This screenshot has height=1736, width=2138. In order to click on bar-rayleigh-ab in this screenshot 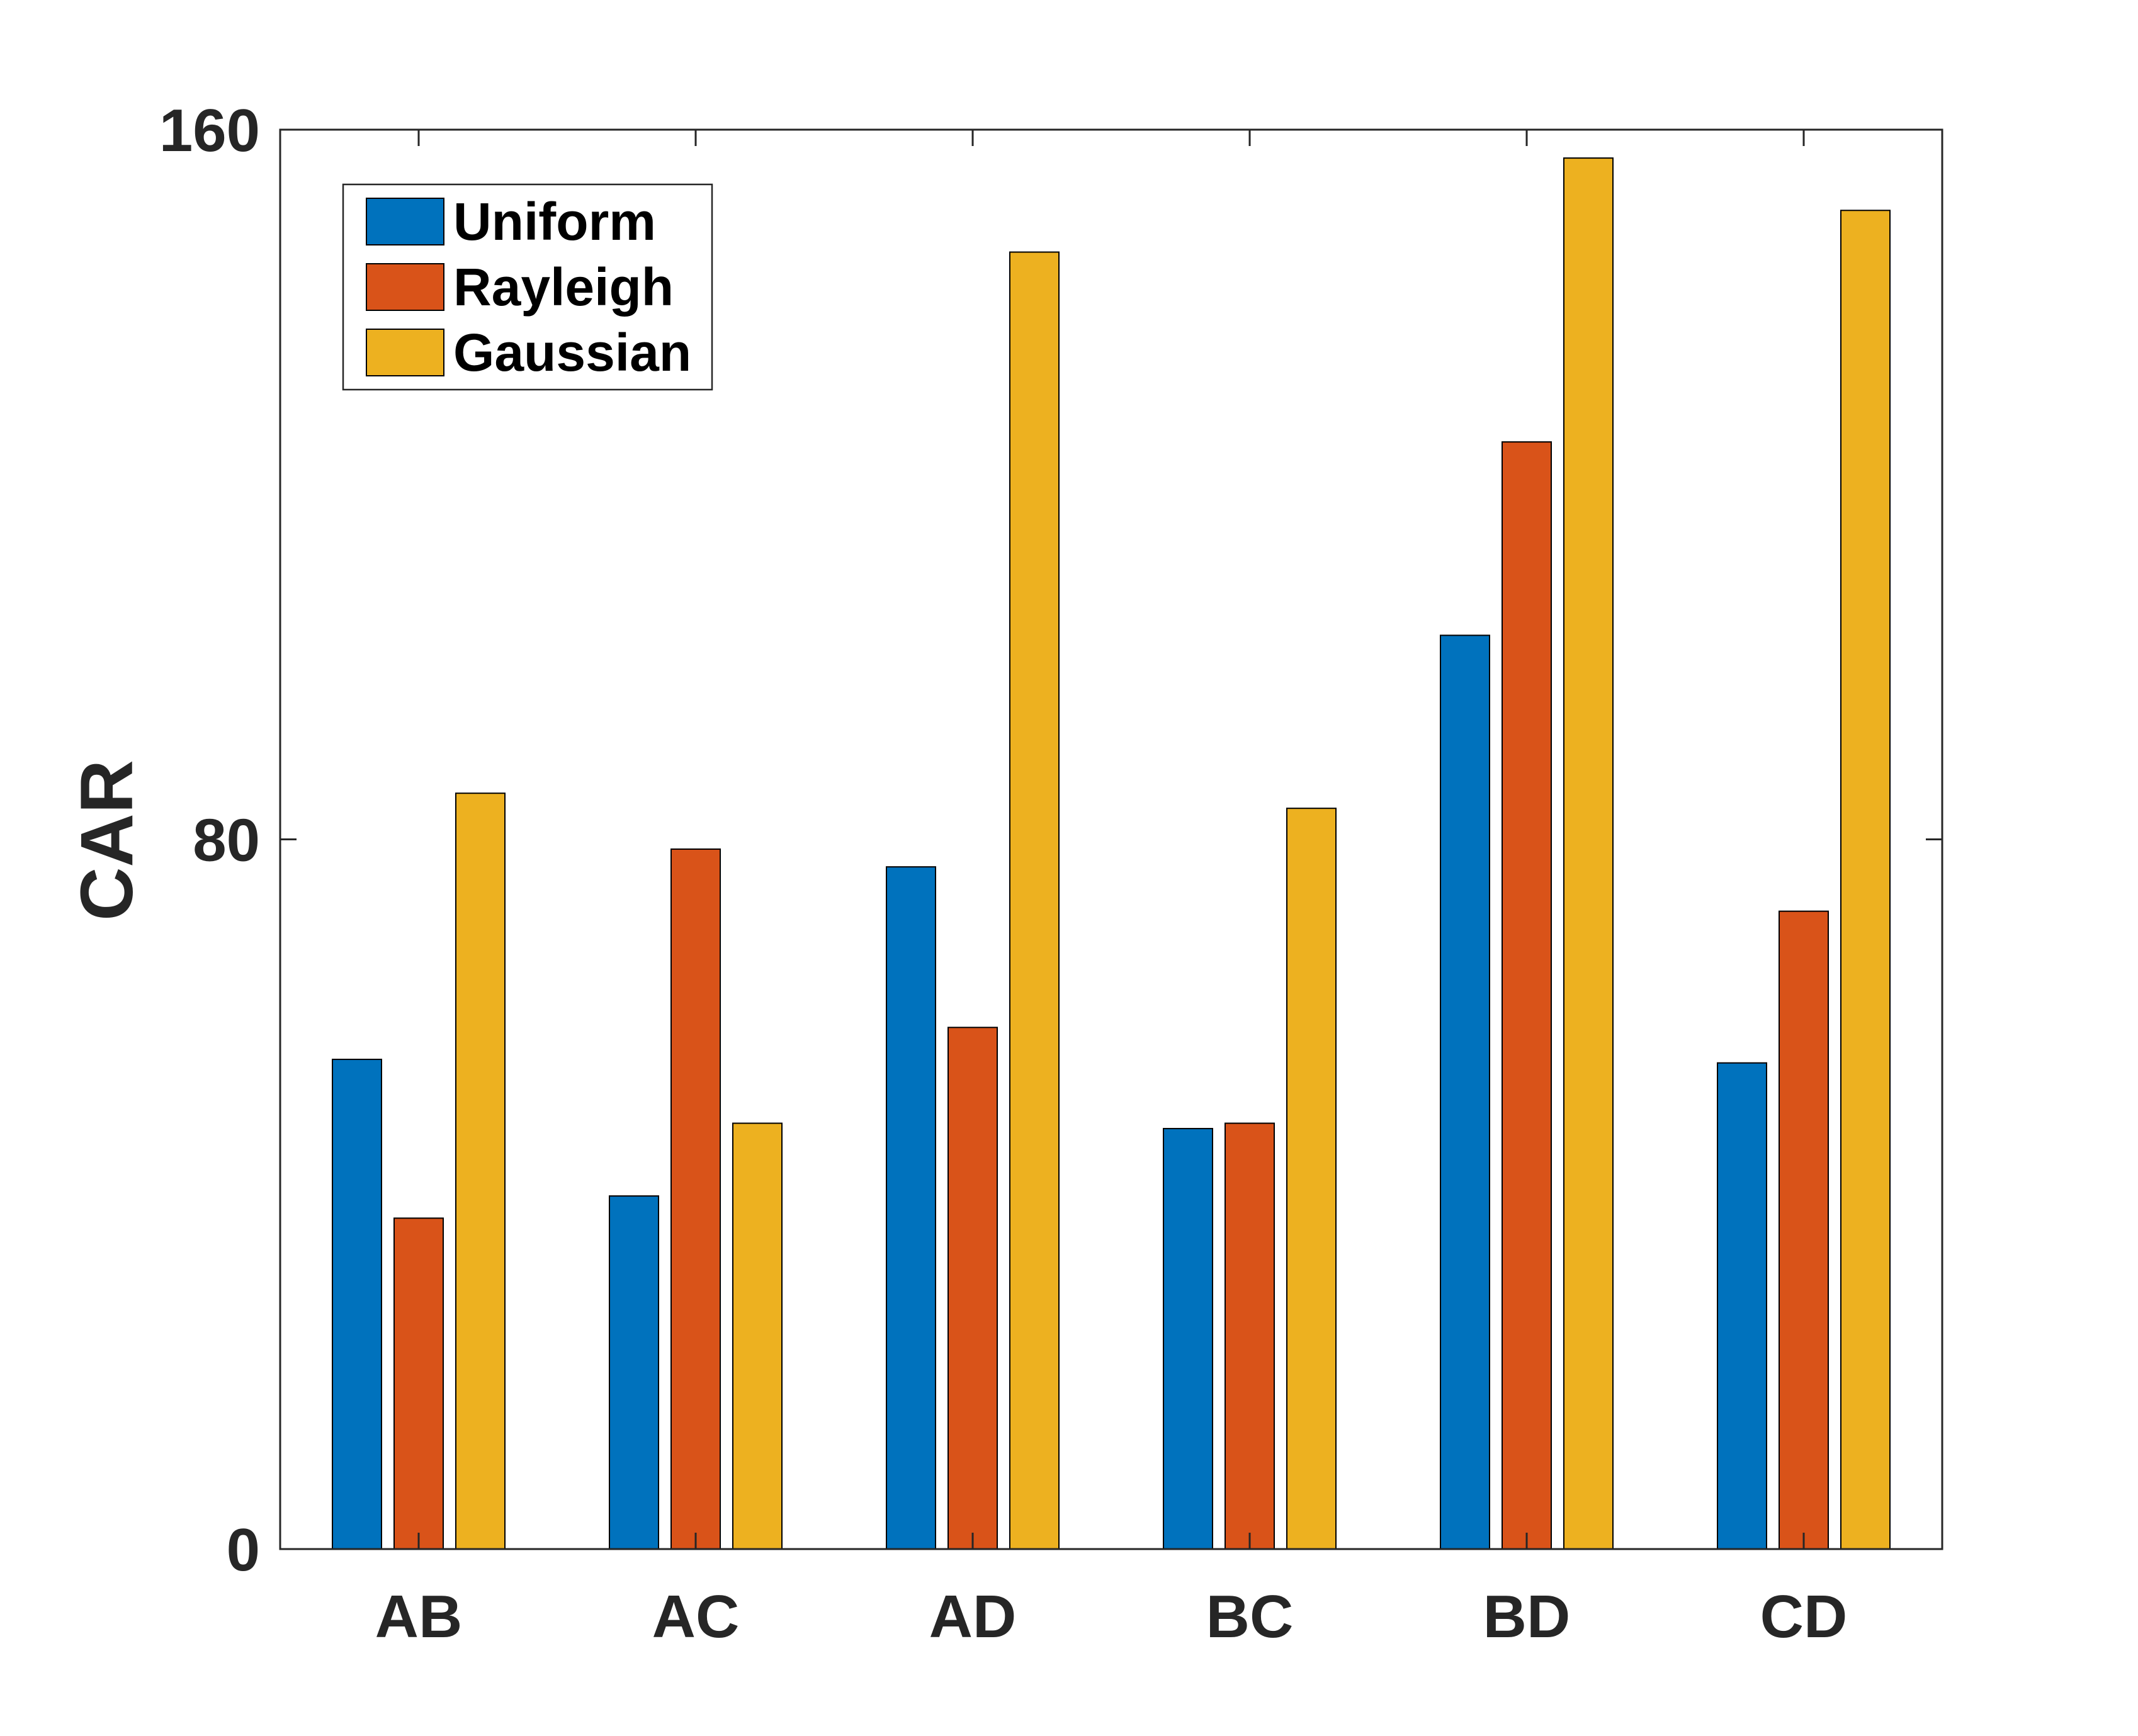, I will do `click(418, 1383)`.